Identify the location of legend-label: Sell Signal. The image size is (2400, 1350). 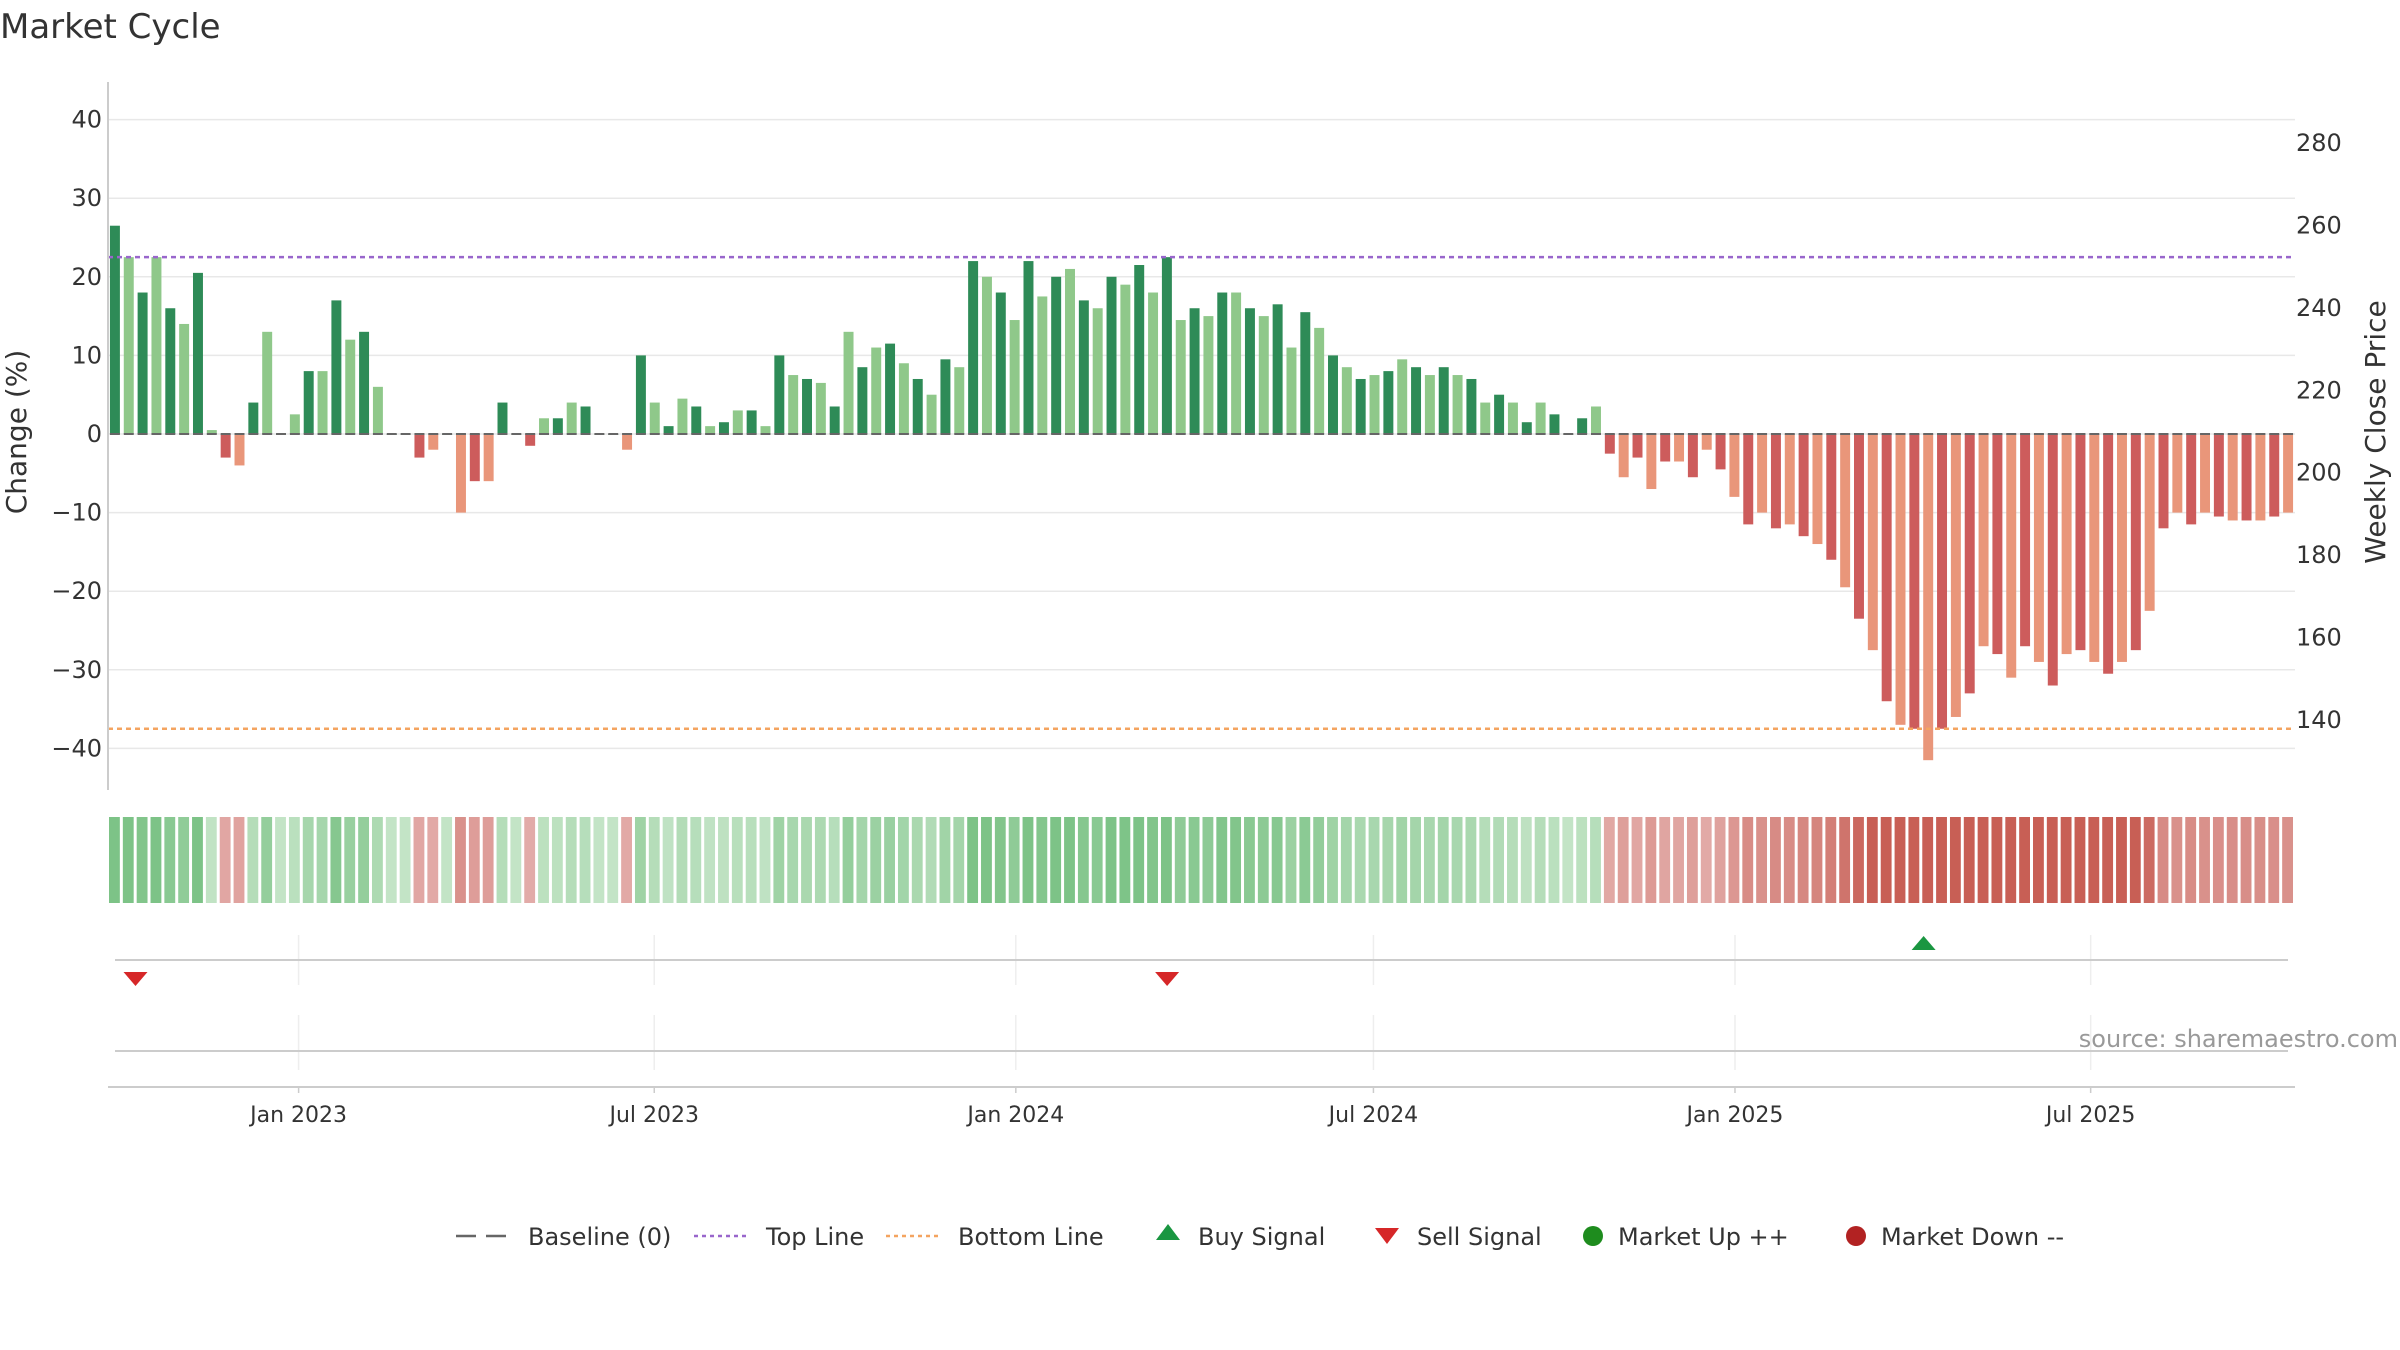
(1479, 1237).